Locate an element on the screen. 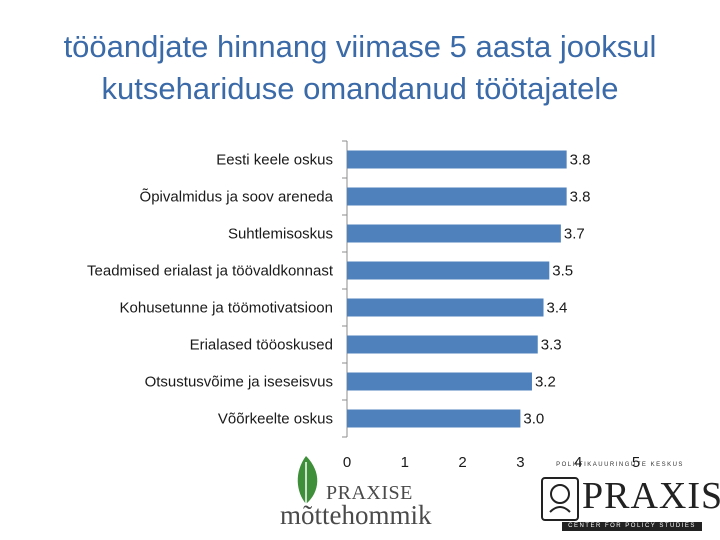  category-label: Teadmised erialast ja töövaldkonnast is located at coordinates (210, 271).